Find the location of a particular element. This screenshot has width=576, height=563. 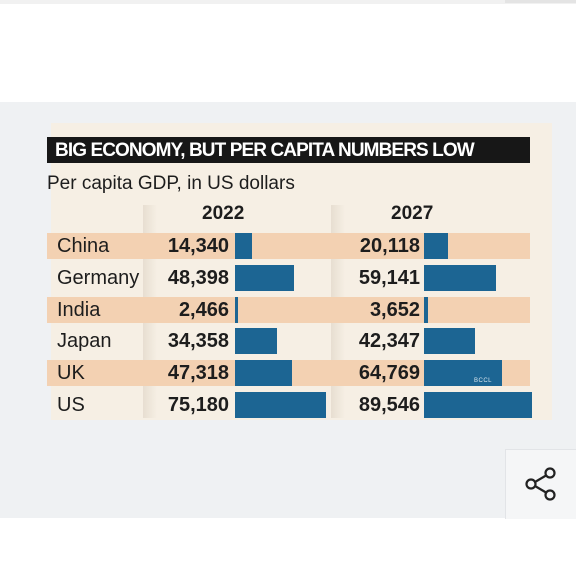

chart-title-bar: BIG ECONOMY, BUT PER CAPITA NUMBERS LOW is located at coordinates (288, 150).